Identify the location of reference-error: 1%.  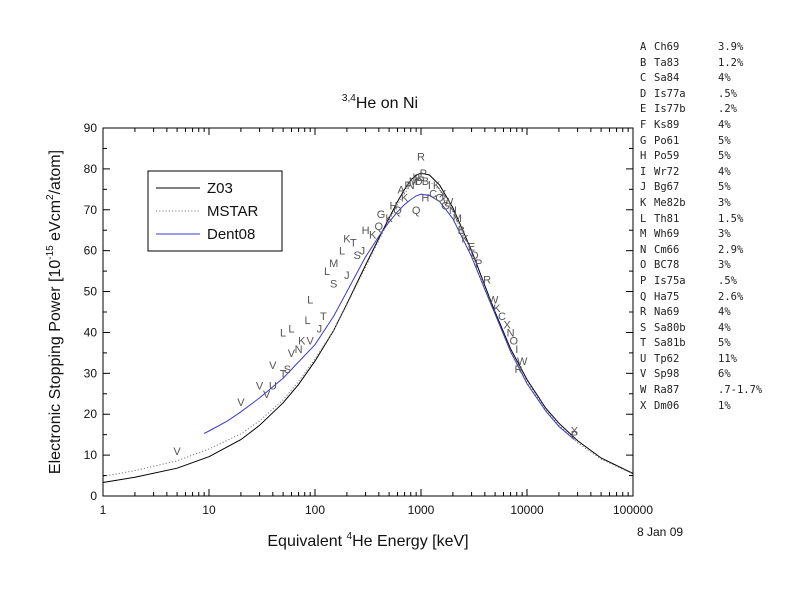
(724, 405).